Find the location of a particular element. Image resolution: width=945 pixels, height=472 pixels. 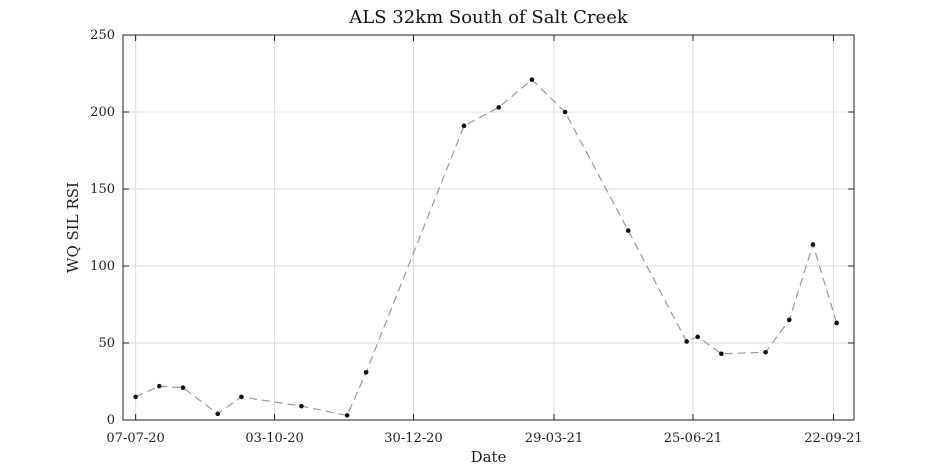

y-tick-label: 0 is located at coordinates (111, 420).